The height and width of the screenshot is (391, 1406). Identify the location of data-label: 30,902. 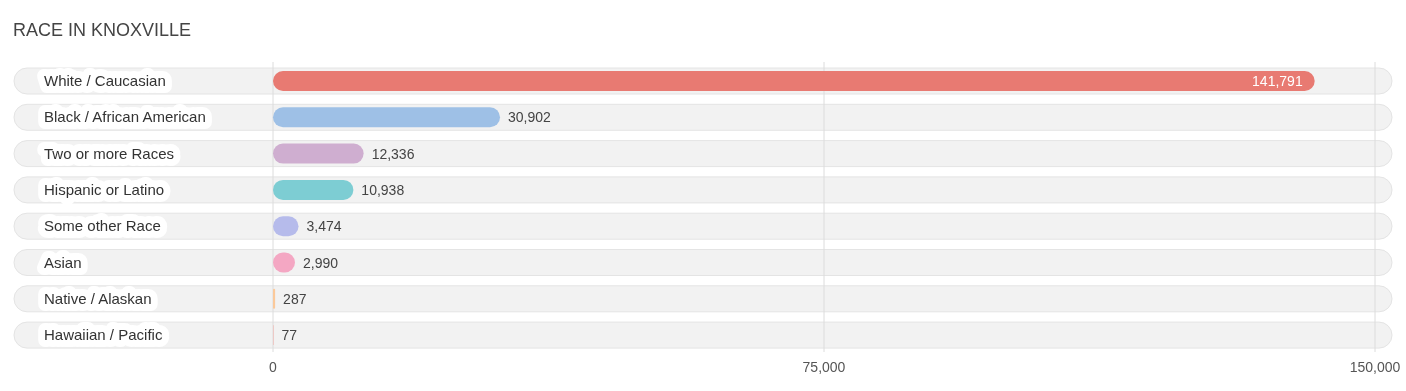
(530, 117).